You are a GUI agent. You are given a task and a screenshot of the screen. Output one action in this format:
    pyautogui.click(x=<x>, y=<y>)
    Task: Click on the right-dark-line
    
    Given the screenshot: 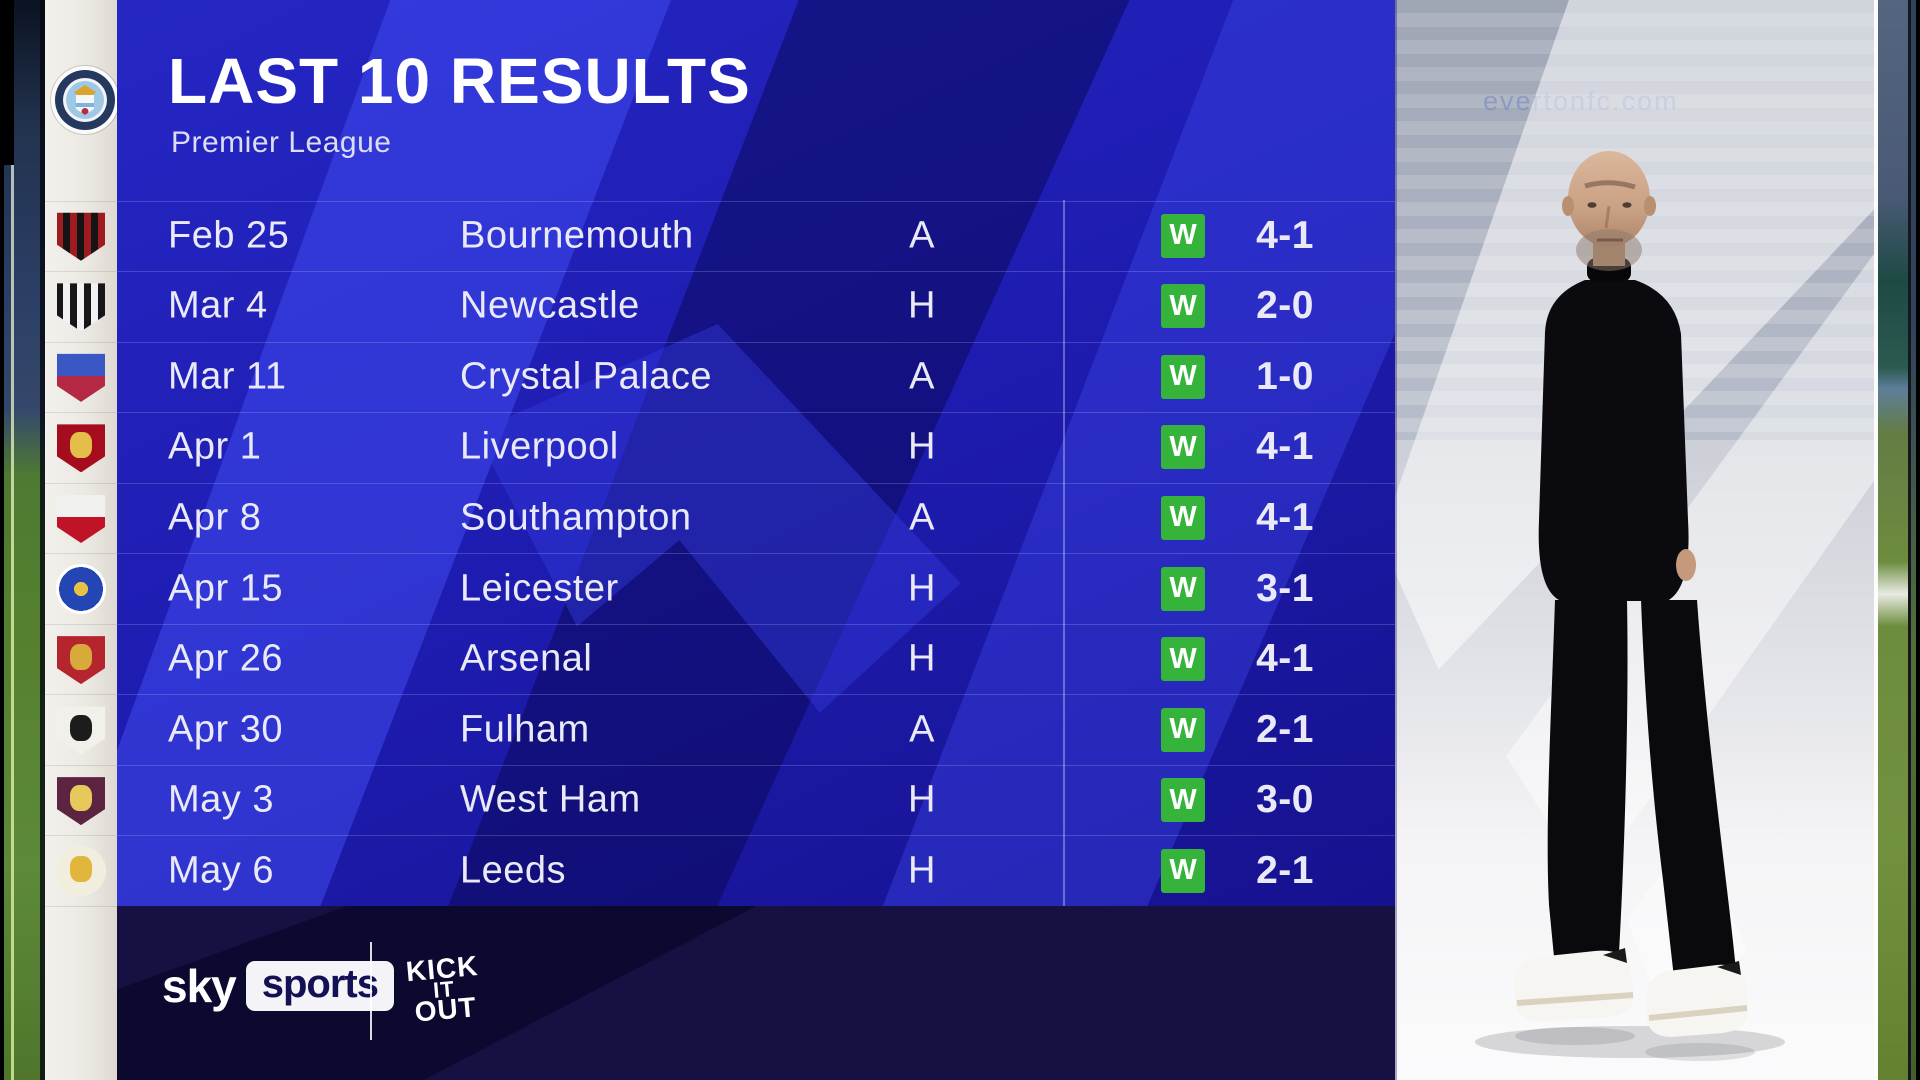 What is the action you would take?
    pyautogui.click(x=1909, y=540)
    